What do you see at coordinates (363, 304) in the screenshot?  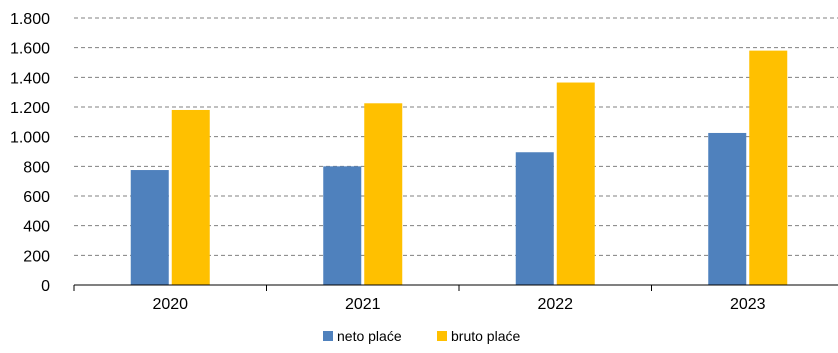 I see `x-tick-label: 2021` at bounding box center [363, 304].